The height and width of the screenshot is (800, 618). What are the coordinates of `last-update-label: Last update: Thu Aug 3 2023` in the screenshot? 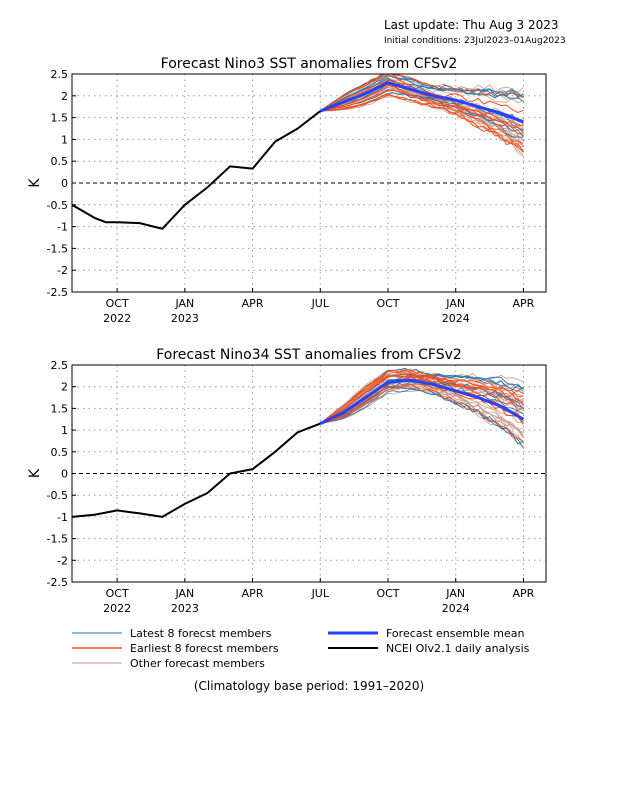 It's located at (471, 25).